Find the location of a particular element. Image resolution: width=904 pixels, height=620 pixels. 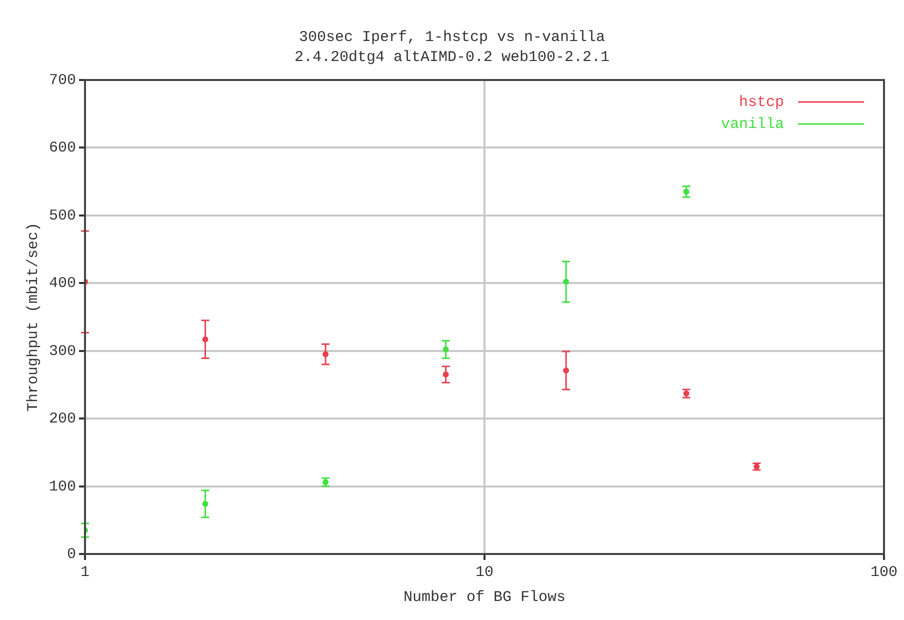

x-tick-label: 1 is located at coordinates (85, 572).